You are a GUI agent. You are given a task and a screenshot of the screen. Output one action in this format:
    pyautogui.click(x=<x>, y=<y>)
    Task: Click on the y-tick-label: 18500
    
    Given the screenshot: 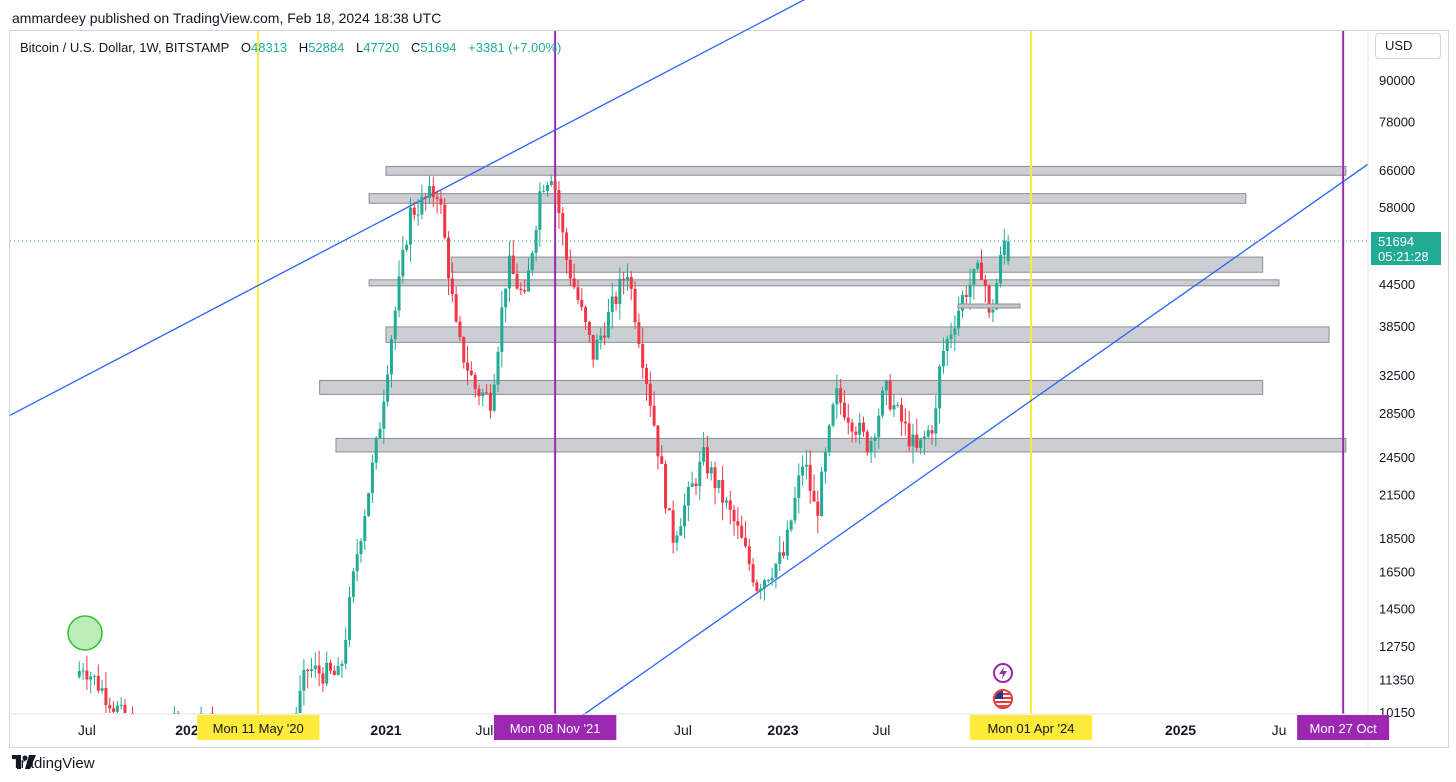 What is the action you would take?
    pyautogui.click(x=1397, y=538)
    